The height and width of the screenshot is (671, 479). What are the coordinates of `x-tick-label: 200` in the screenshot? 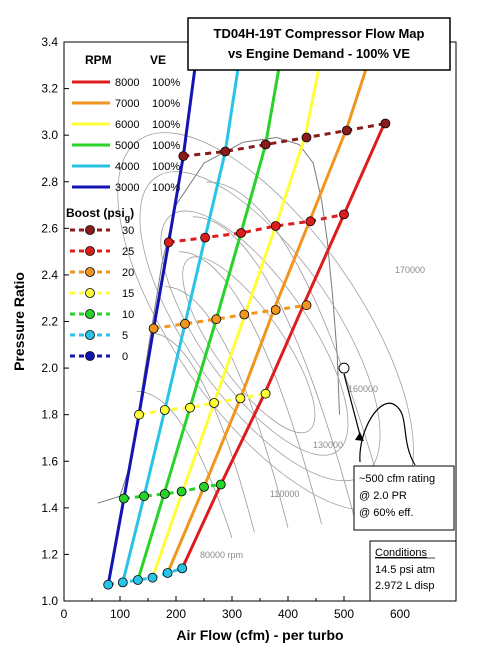 It's located at (176, 614).